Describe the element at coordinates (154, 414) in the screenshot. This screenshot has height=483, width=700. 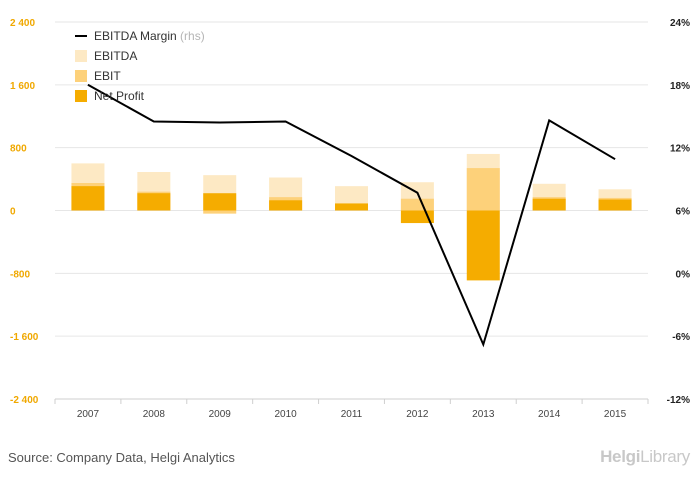
I see `x-tick-label: 2008` at that location.